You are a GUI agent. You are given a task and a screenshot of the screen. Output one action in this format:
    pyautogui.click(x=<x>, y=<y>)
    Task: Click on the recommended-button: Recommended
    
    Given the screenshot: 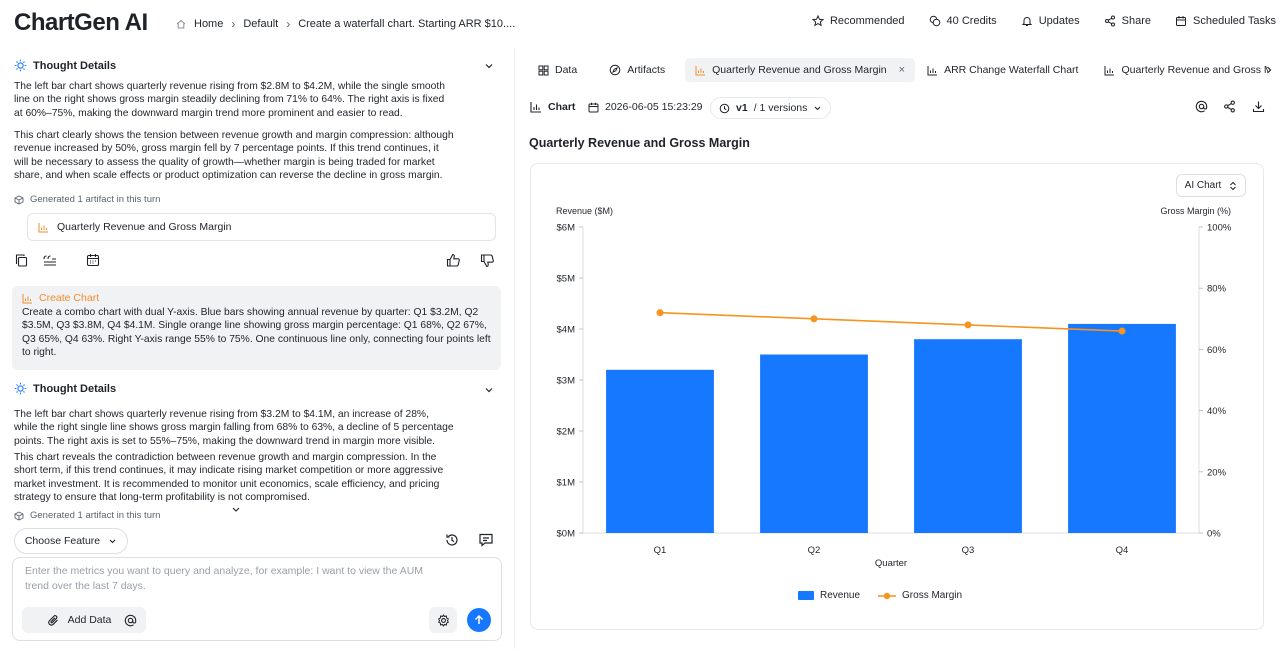 What is the action you would take?
    pyautogui.click(x=858, y=21)
    